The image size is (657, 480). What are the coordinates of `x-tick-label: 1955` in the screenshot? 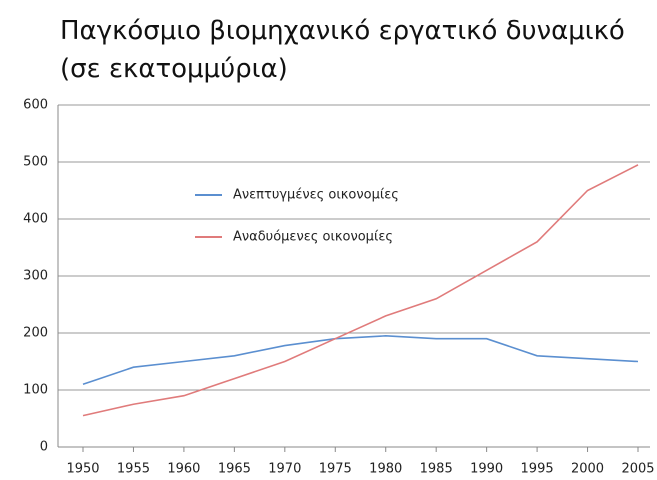 It's located at (133, 469).